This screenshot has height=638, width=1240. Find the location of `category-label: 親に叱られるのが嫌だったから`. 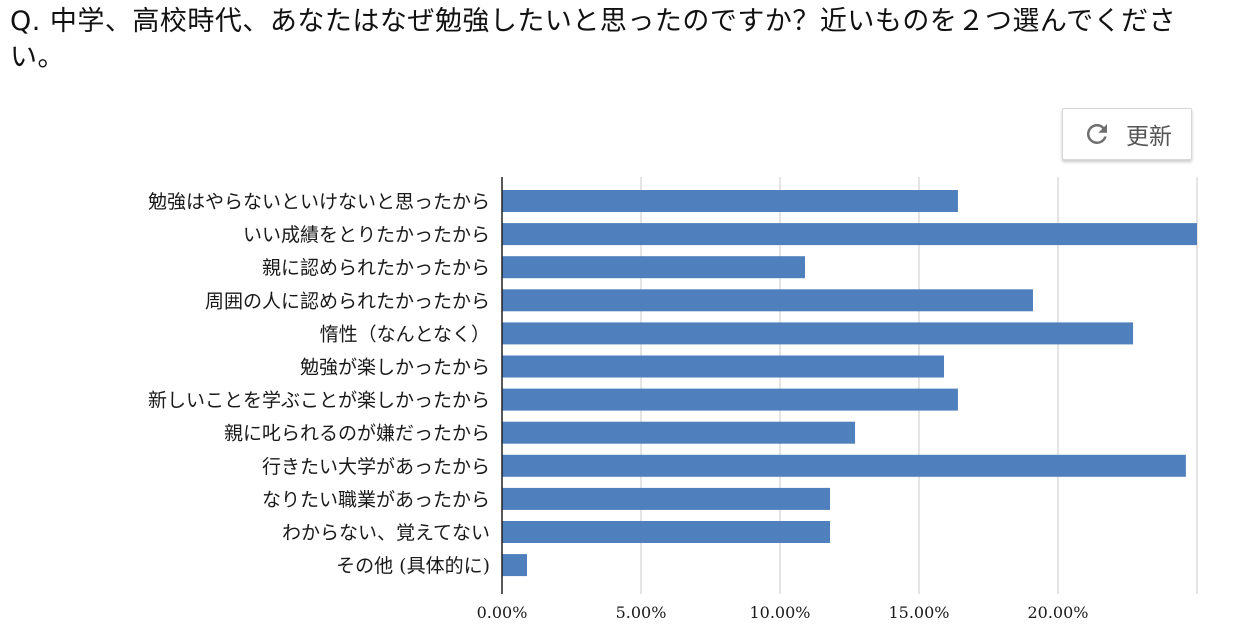

category-label: 親に叱られるのが嫌だったから is located at coordinates (357, 434).